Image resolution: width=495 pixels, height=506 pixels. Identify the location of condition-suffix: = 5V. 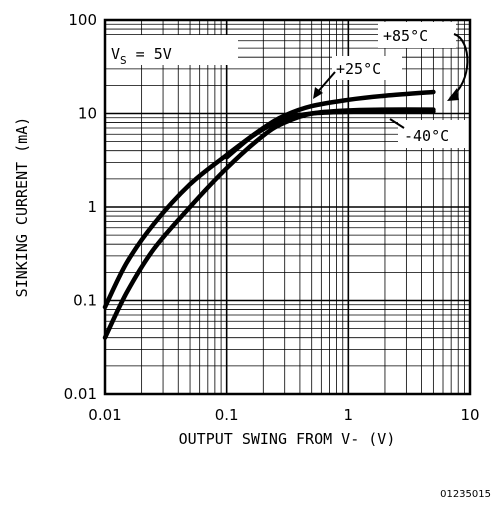
(149, 54).